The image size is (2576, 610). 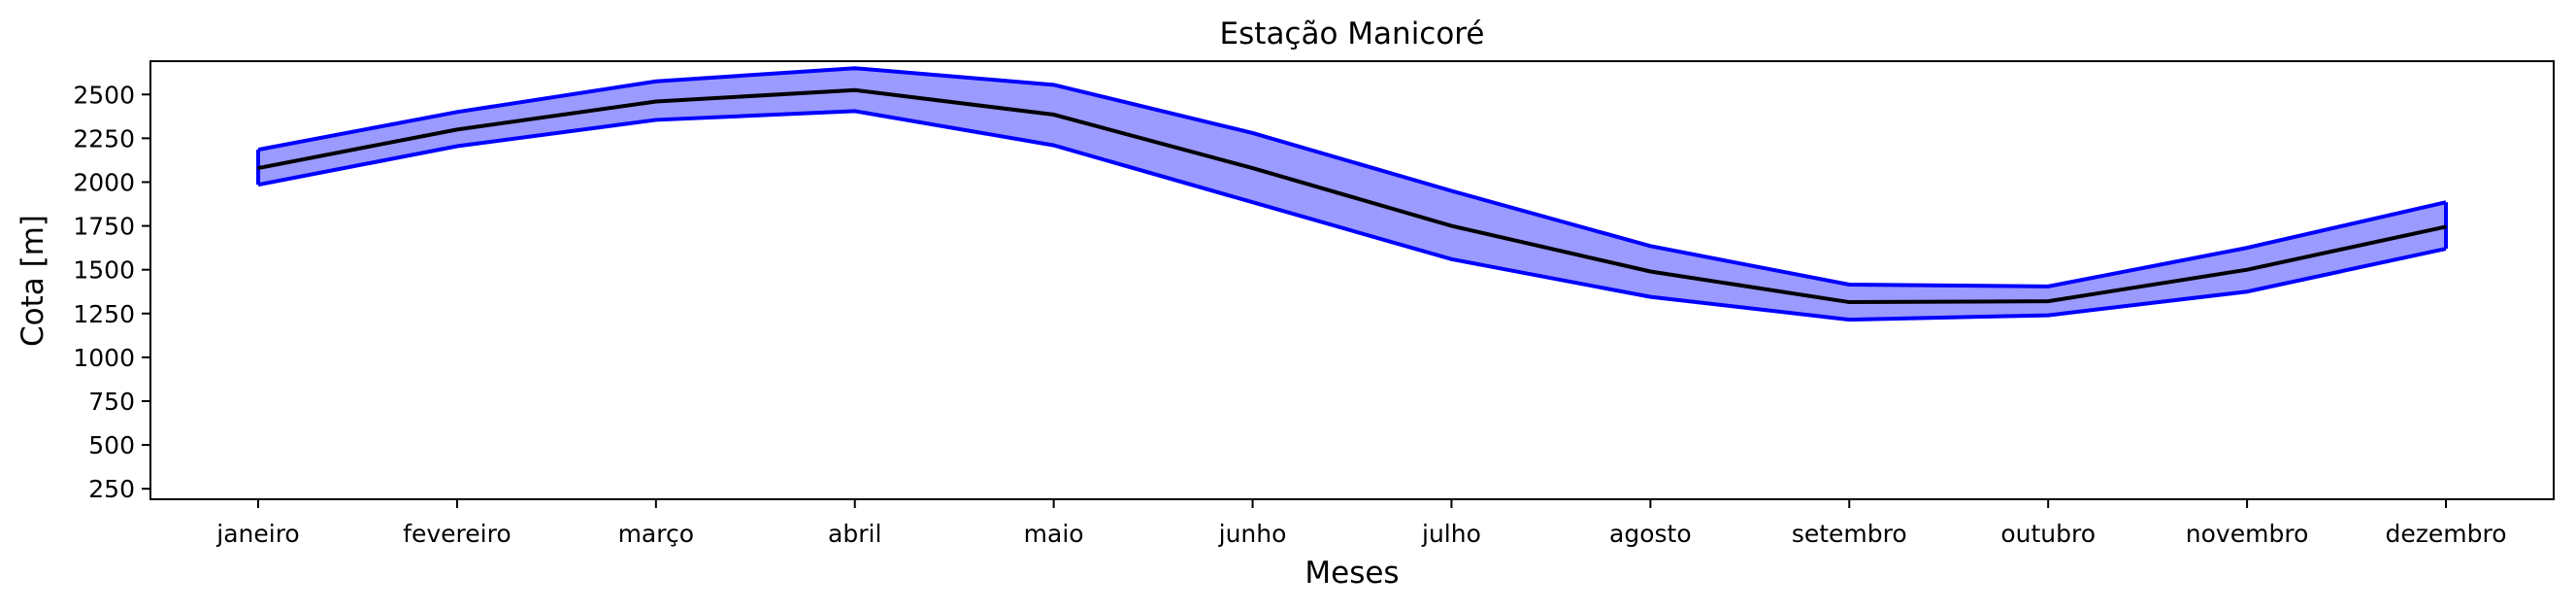 What do you see at coordinates (656, 534) in the screenshot?
I see `x-tick-label: março` at bounding box center [656, 534].